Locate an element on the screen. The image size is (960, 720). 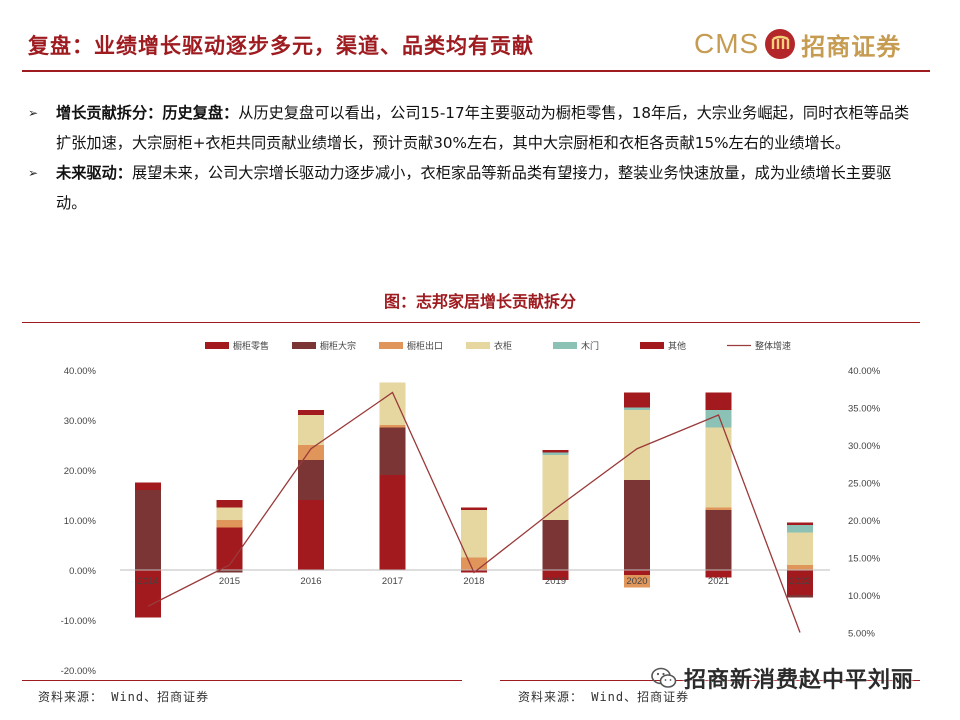
x-axis-tick: 2021 is located at coordinates (718, 581).